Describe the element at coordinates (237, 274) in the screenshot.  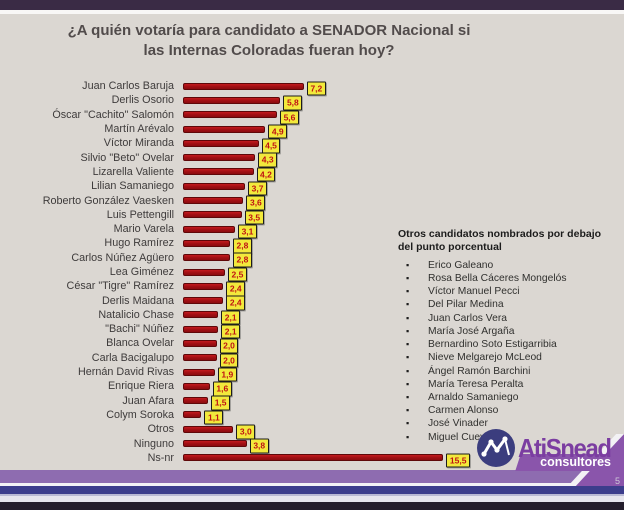
I see `value-chip: 2,5` at that location.